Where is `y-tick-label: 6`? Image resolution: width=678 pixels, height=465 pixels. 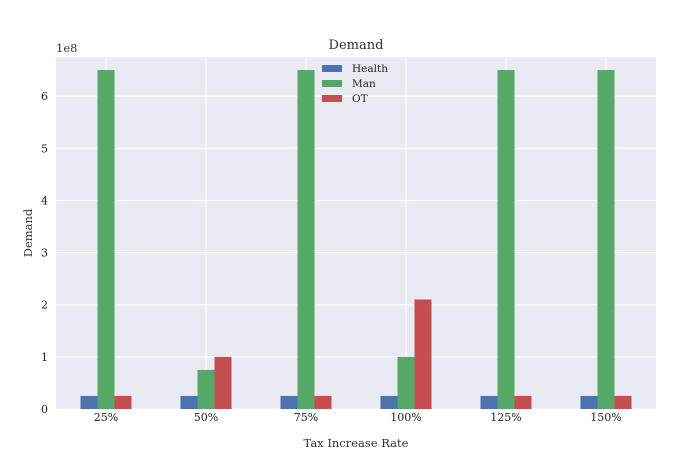
y-tick-label: 6 is located at coordinates (44, 96).